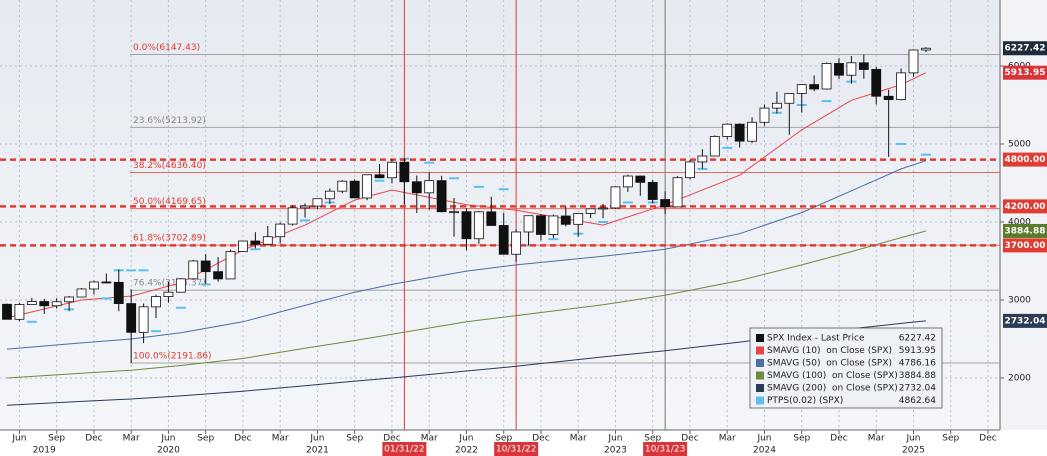 This screenshot has height=456, width=1047. Describe the element at coordinates (1025, 231) in the screenshot. I see `price-tag-label: 3884.88` at that location.